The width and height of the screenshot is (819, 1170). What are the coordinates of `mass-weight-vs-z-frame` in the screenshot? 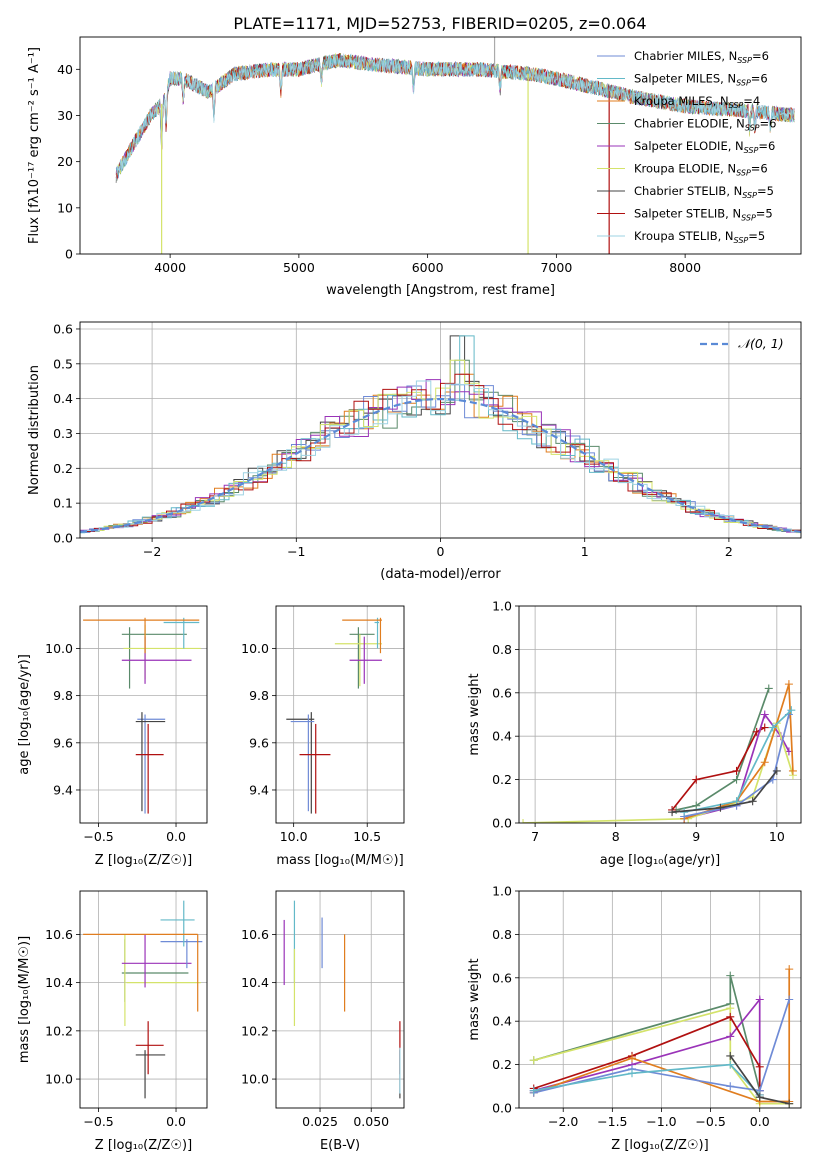 It's located at (660, 999).